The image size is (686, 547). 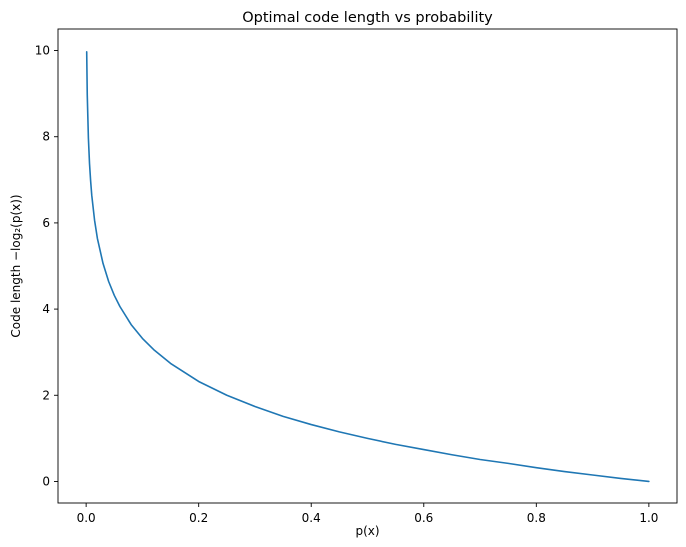 What do you see at coordinates (16, 265) in the screenshot?
I see `y-axis-label: Code length −log₂(p(x))` at bounding box center [16, 265].